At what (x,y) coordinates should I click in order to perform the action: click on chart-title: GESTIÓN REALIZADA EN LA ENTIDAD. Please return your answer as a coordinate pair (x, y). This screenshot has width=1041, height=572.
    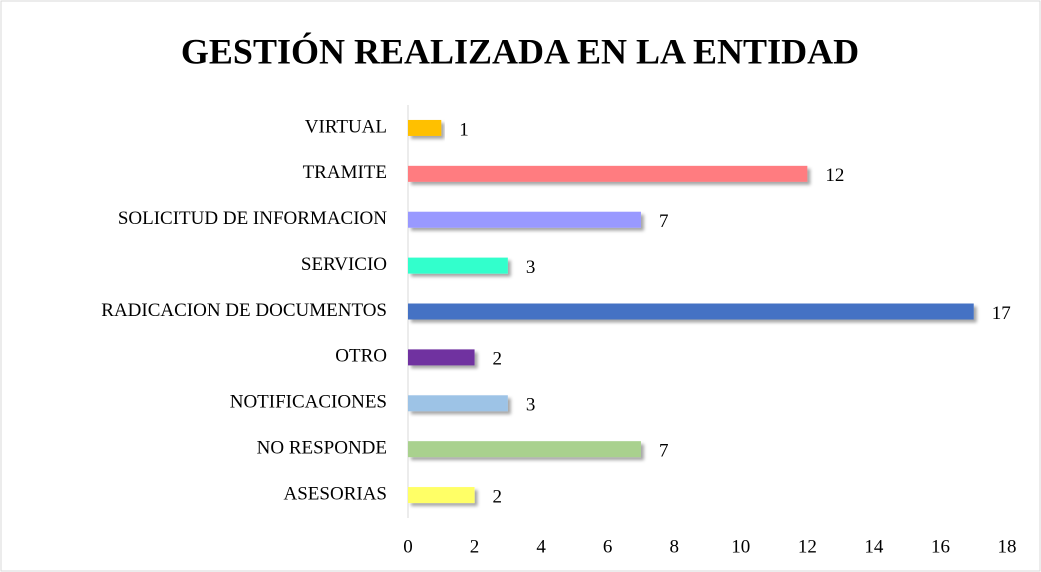
    Looking at the image, I should click on (520, 51).